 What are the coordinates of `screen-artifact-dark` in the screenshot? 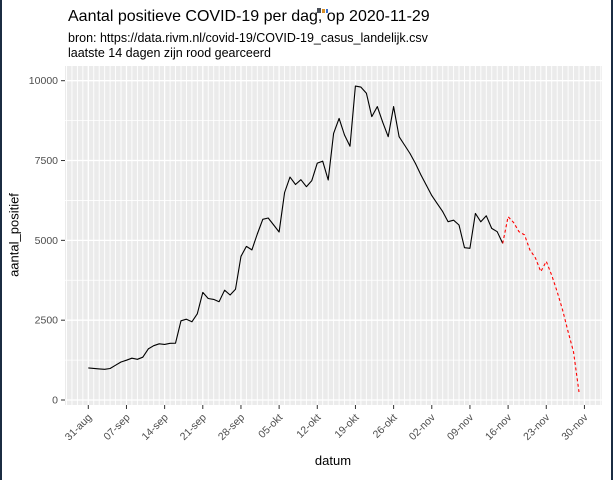 It's located at (319, 10).